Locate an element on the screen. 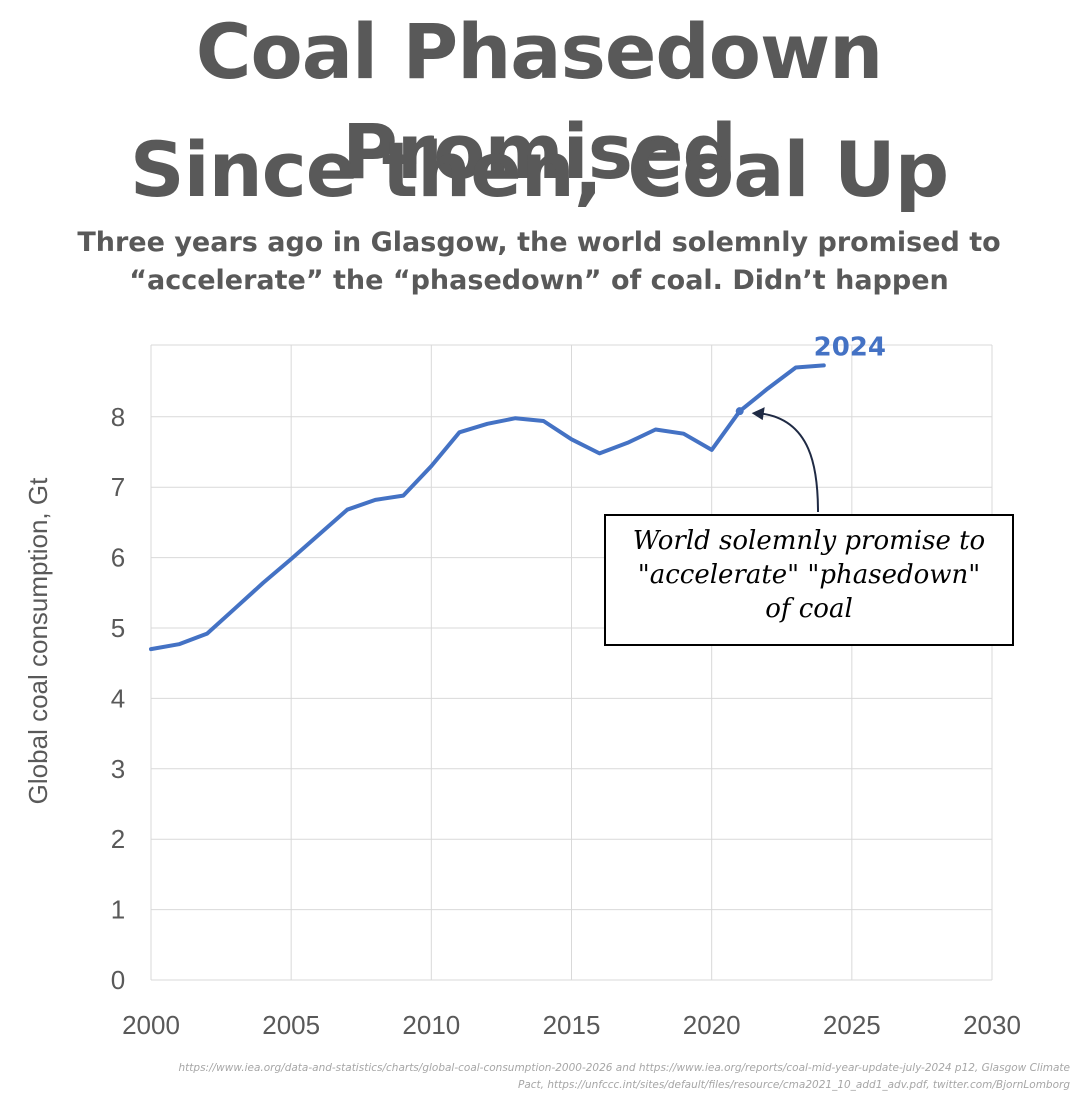  y-tick-label: 5 is located at coordinates (118, 628).